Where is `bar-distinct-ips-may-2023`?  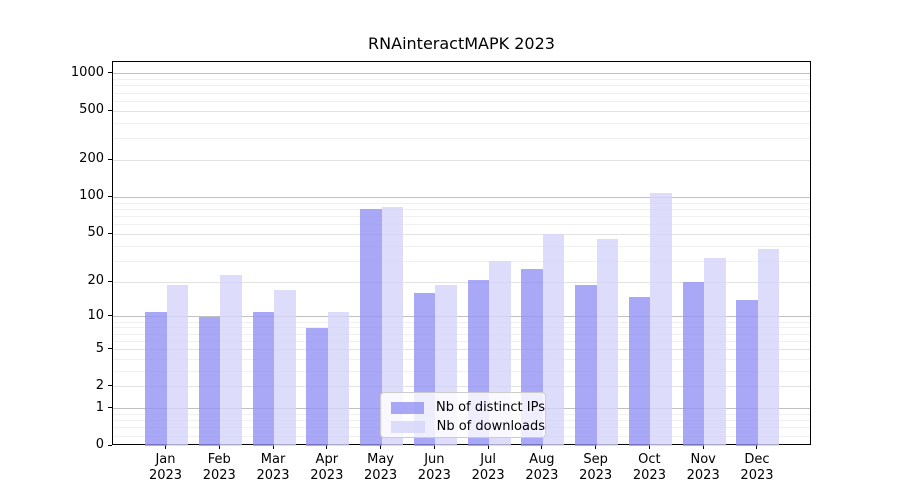
bar-distinct-ips-may-2023 is located at coordinates (371, 327).